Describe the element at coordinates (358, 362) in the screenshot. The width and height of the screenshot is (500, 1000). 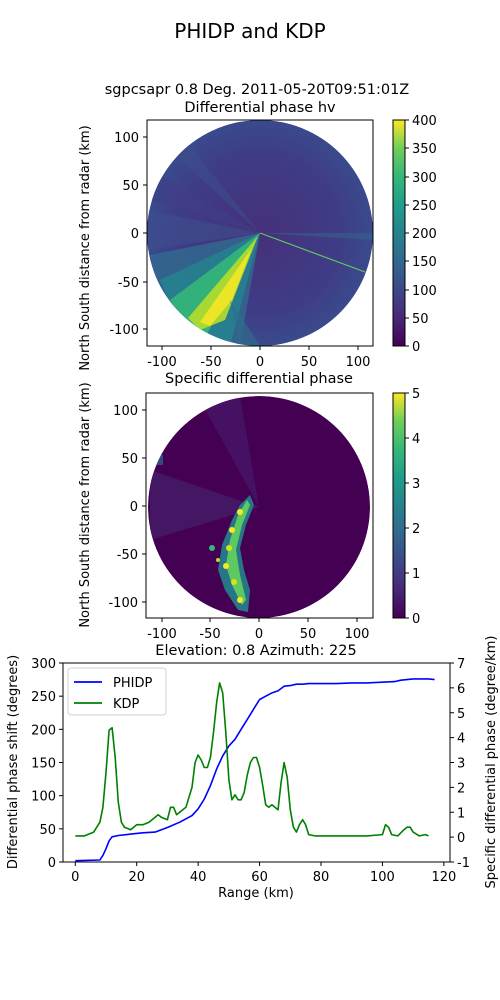
I see `ppi1-xtick: 100` at that location.